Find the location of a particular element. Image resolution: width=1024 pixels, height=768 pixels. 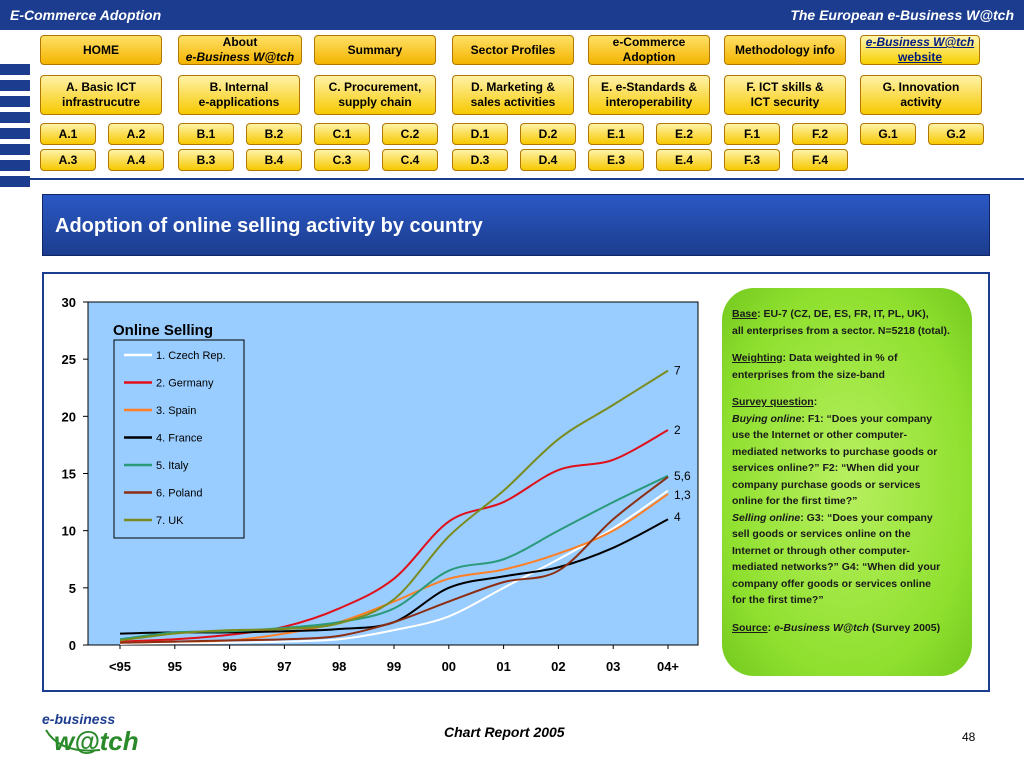

nav-sub-label: E.3 is located at coordinates (615, 159).